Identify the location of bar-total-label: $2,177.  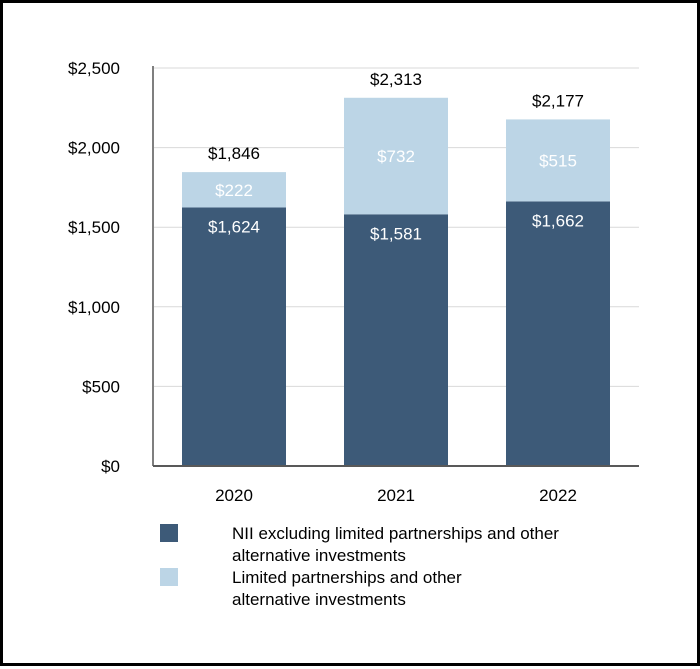
(558, 100).